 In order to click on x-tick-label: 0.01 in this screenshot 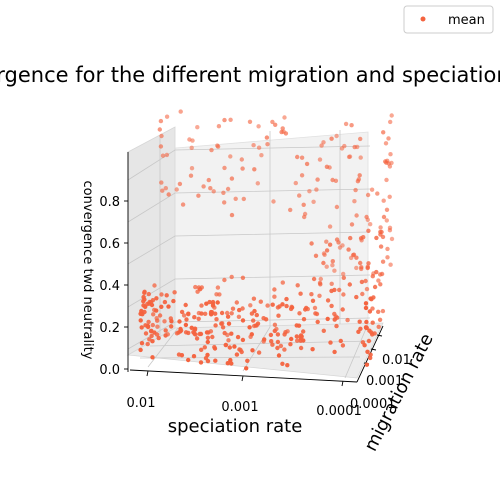, I will do `click(141, 403)`.